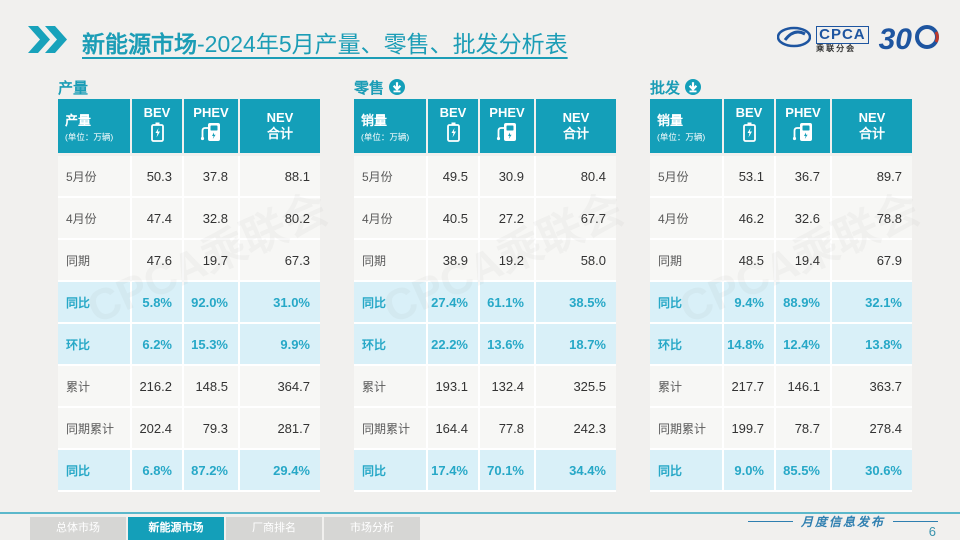  I want to click on cell-value: 9.0%, so click(750, 471).